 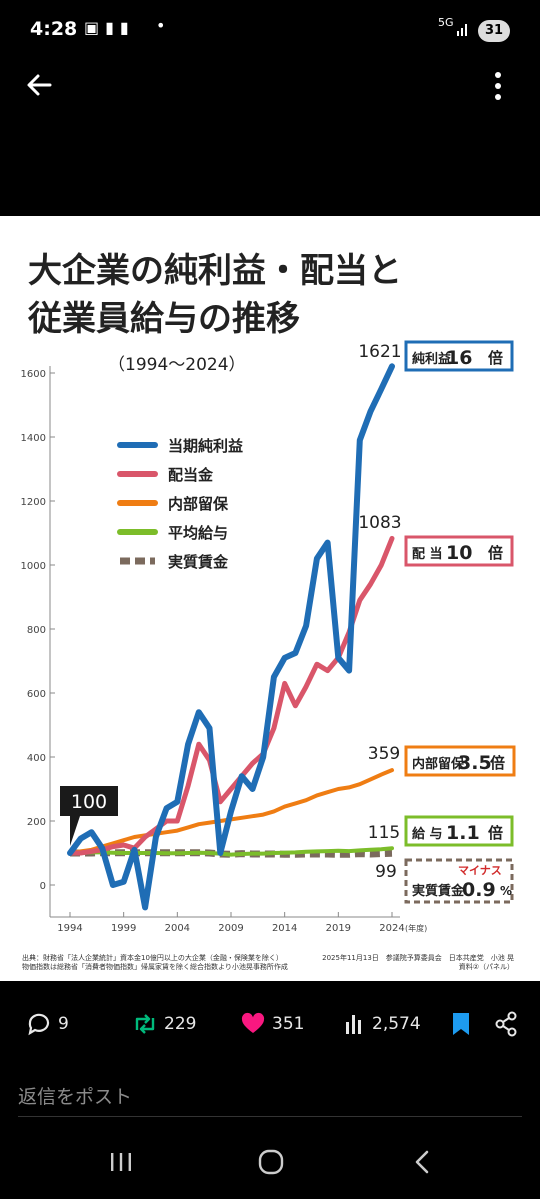 What do you see at coordinates (180, 1024) in the screenshot?
I see `repost-count: 229` at bounding box center [180, 1024].